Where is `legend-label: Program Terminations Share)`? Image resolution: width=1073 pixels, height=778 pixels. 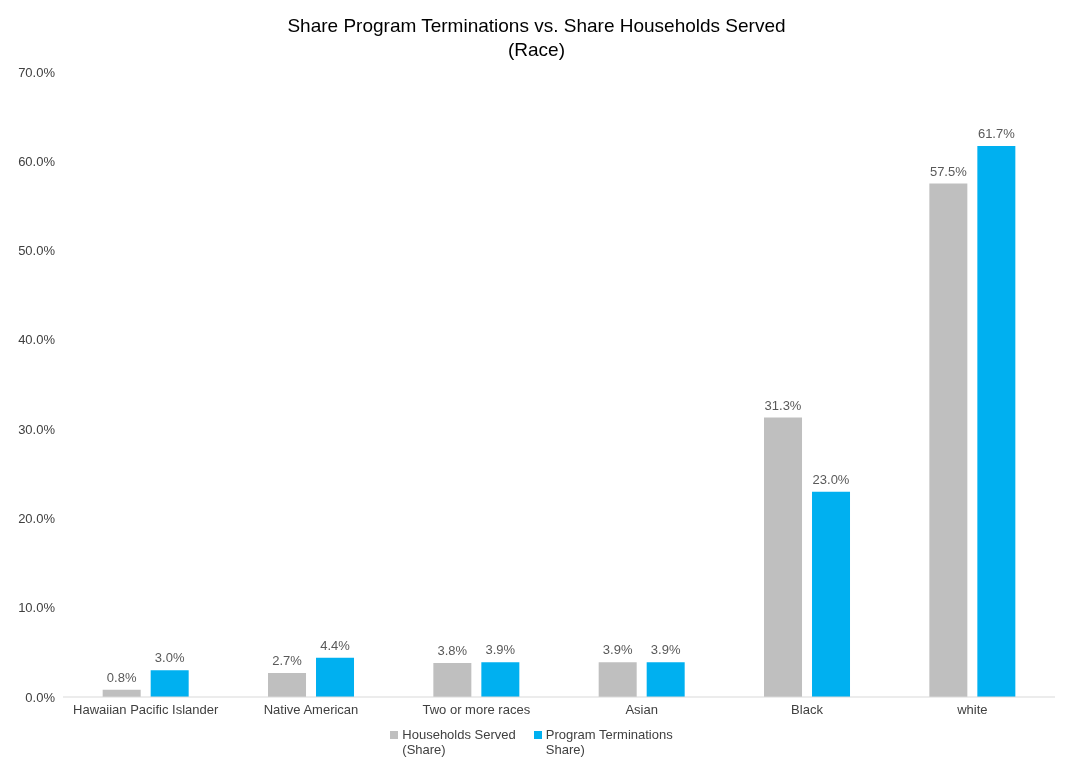
legend-label: Program Terminations Share) is located at coordinates (609, 742).